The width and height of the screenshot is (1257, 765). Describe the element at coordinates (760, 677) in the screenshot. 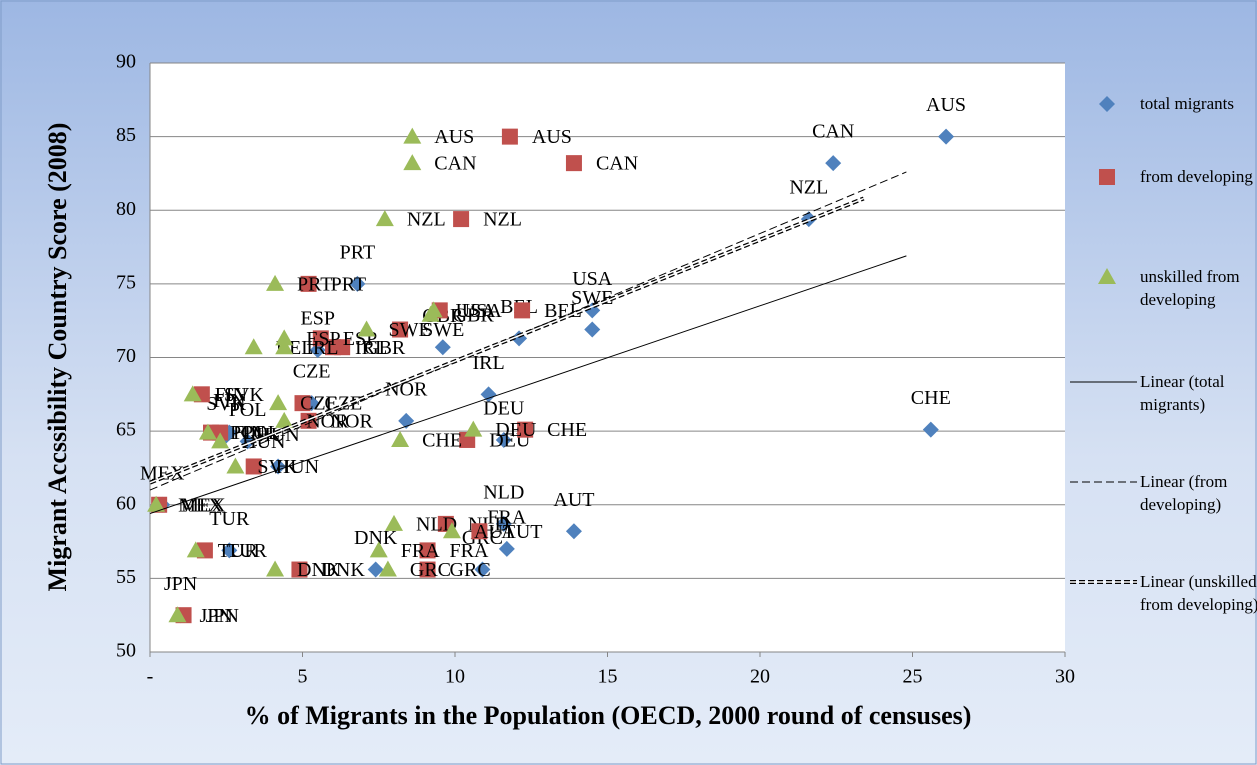

I see `x-tick-label: 20` at that location.